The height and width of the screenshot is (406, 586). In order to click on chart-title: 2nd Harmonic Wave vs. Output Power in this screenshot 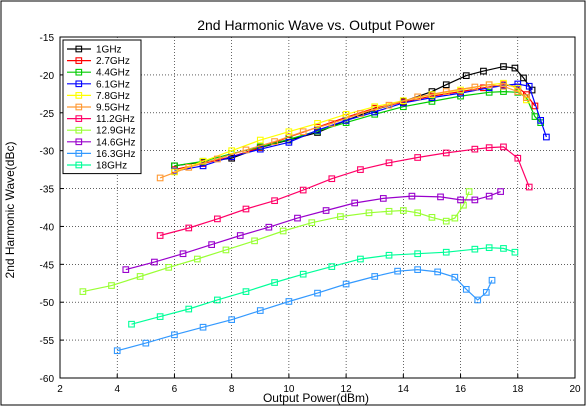, I will do `click(316, 25)`.